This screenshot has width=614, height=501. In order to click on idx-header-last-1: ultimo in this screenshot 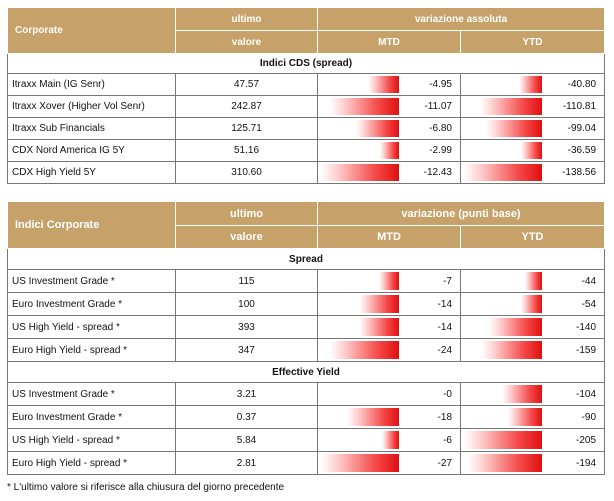, I will do `click(246, 213)`.